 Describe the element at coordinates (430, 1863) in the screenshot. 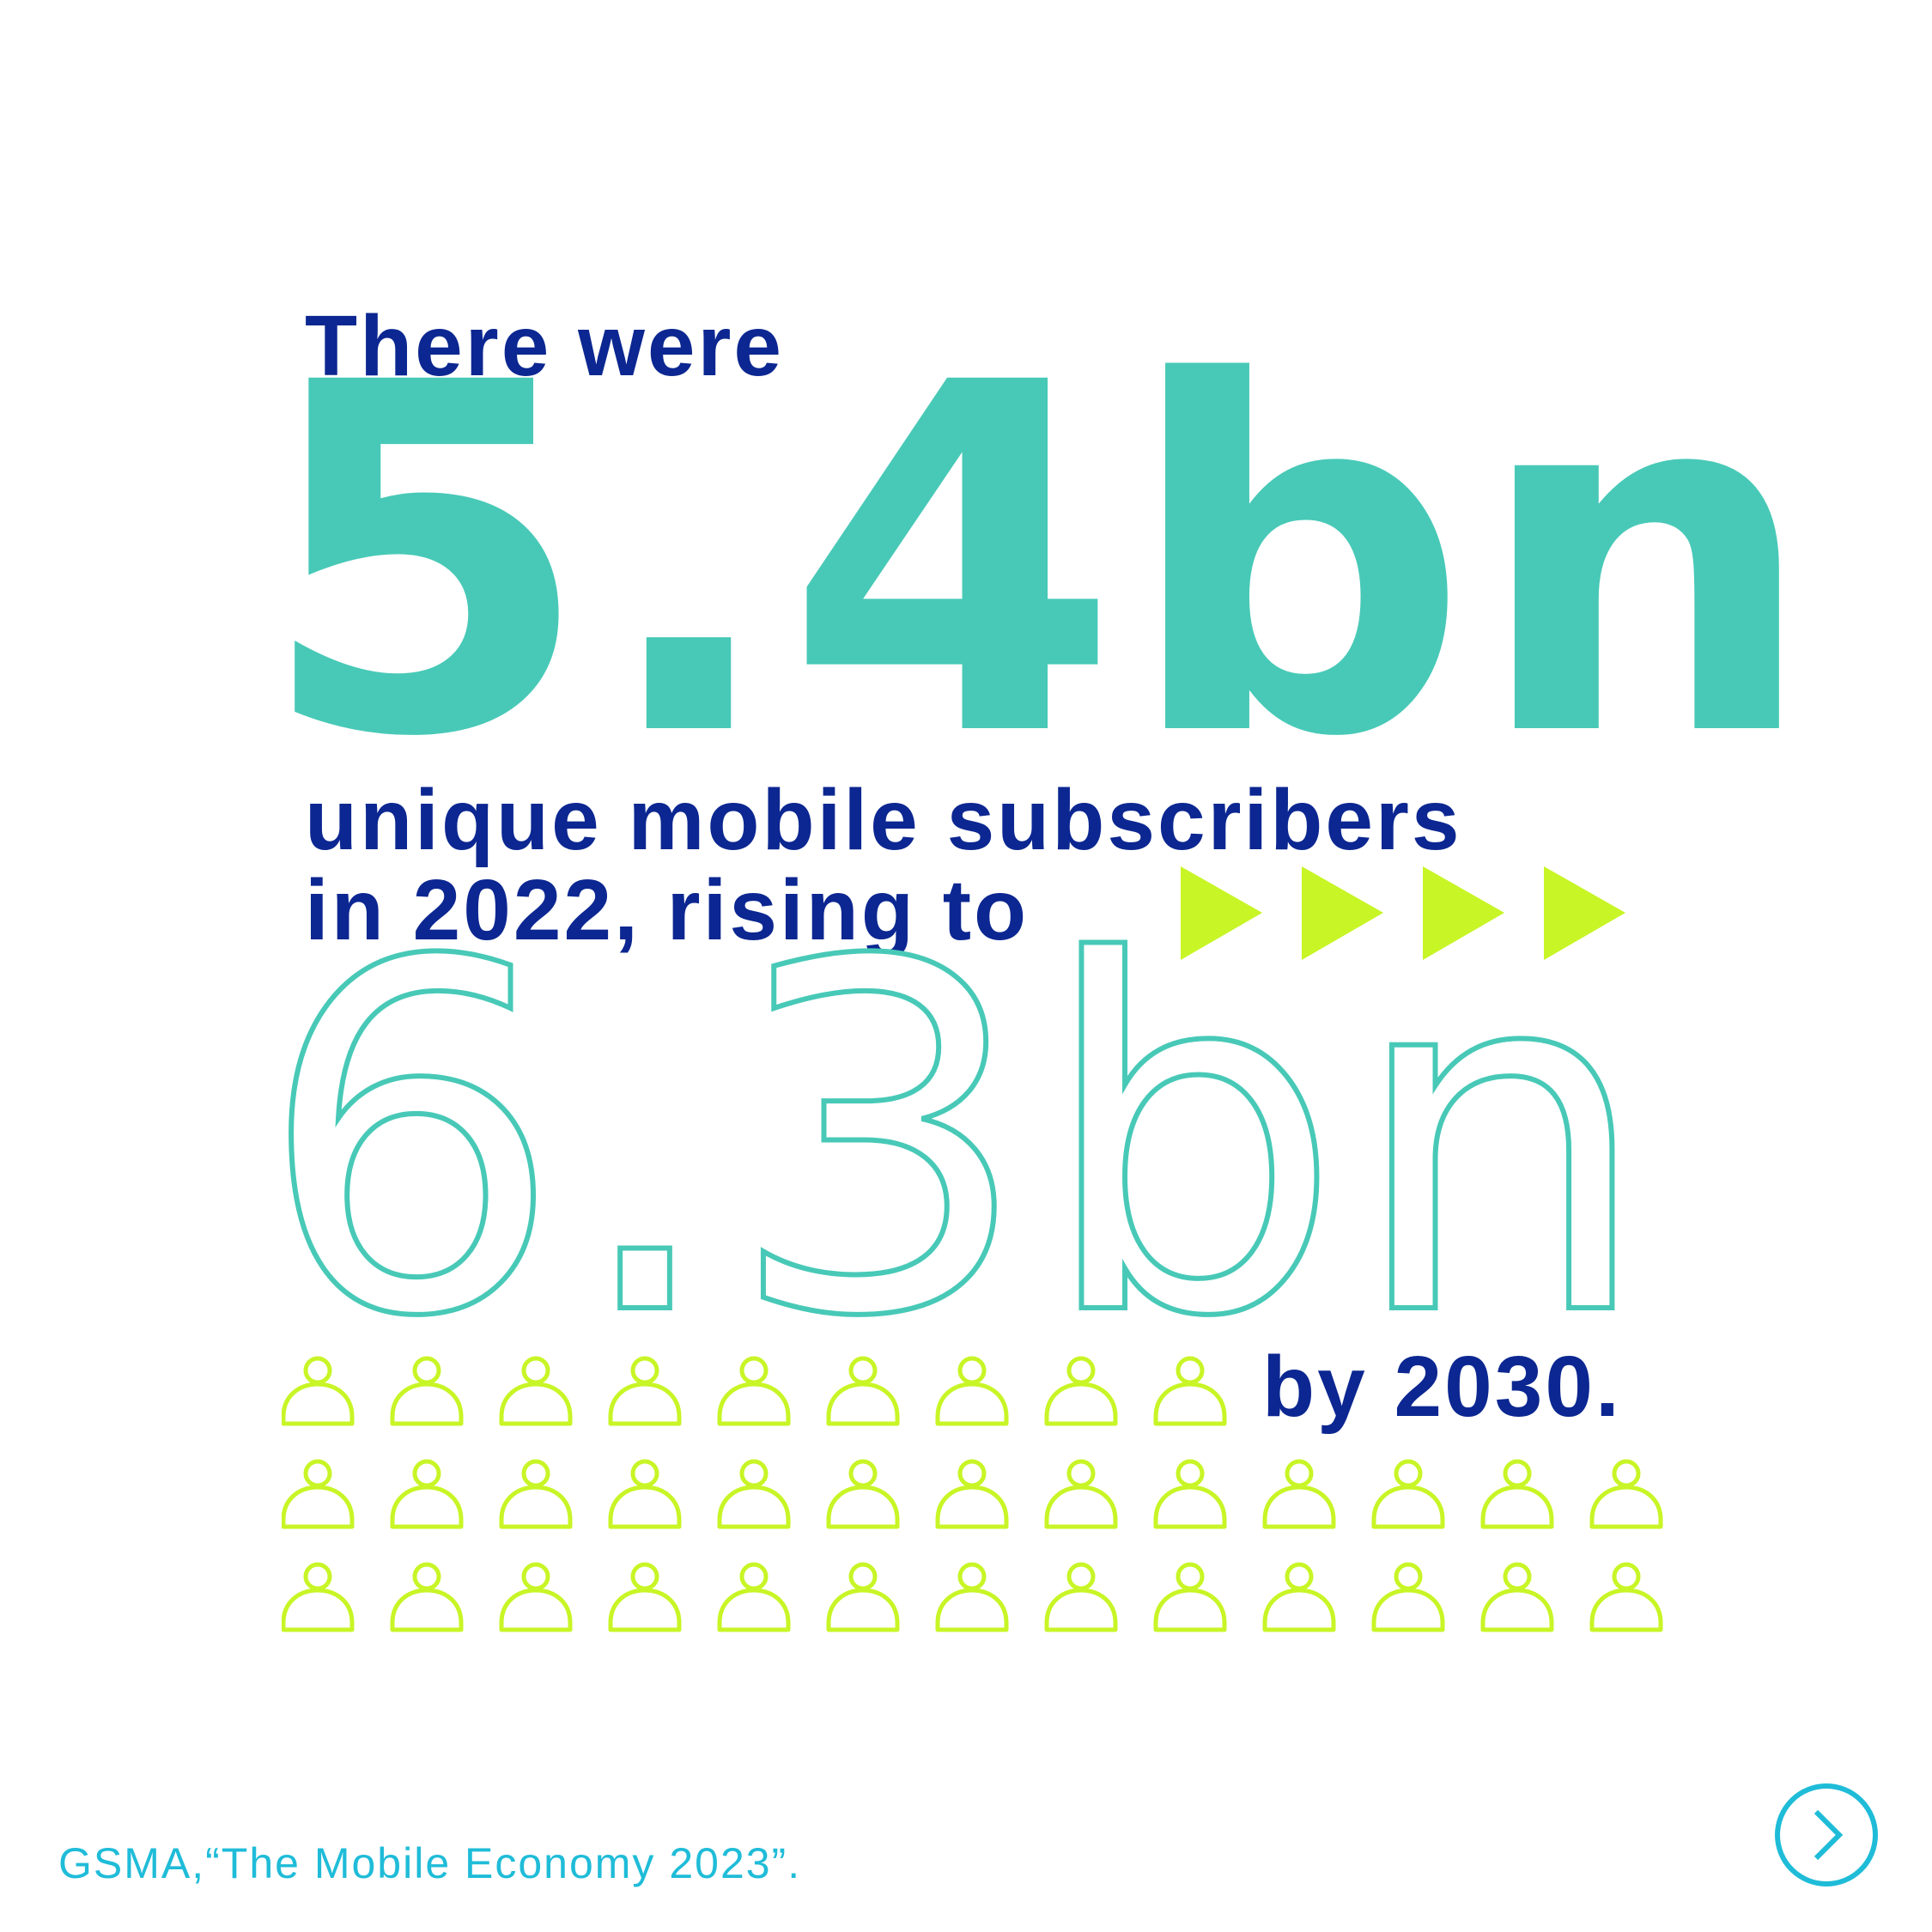

I see `source-citation: GSMA,“The Mobile Economy 2023”.` at that location.